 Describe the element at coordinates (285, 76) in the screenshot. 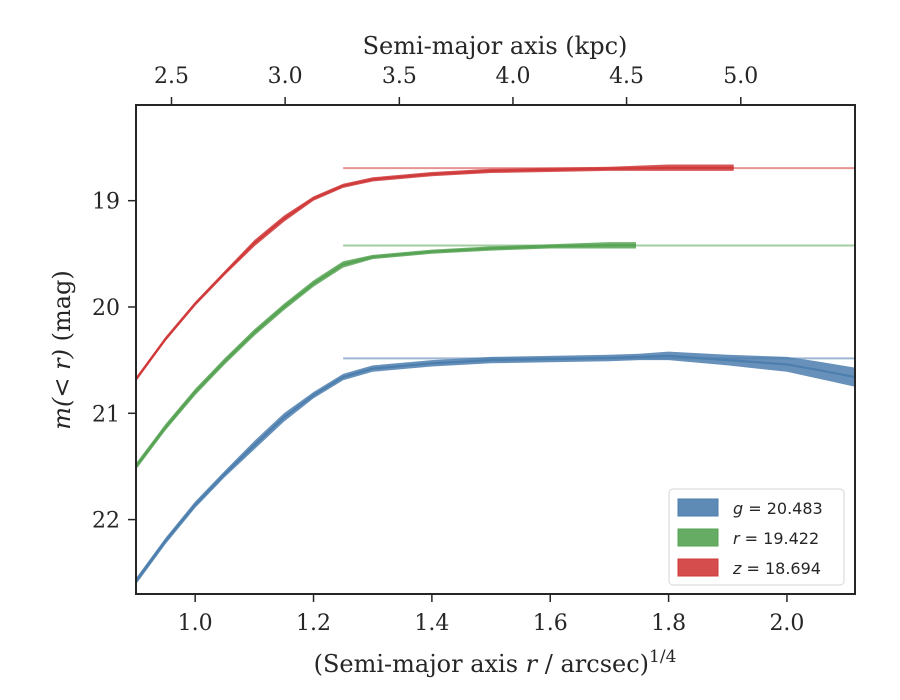

I see `top-tick-label: 3.0` at that location.